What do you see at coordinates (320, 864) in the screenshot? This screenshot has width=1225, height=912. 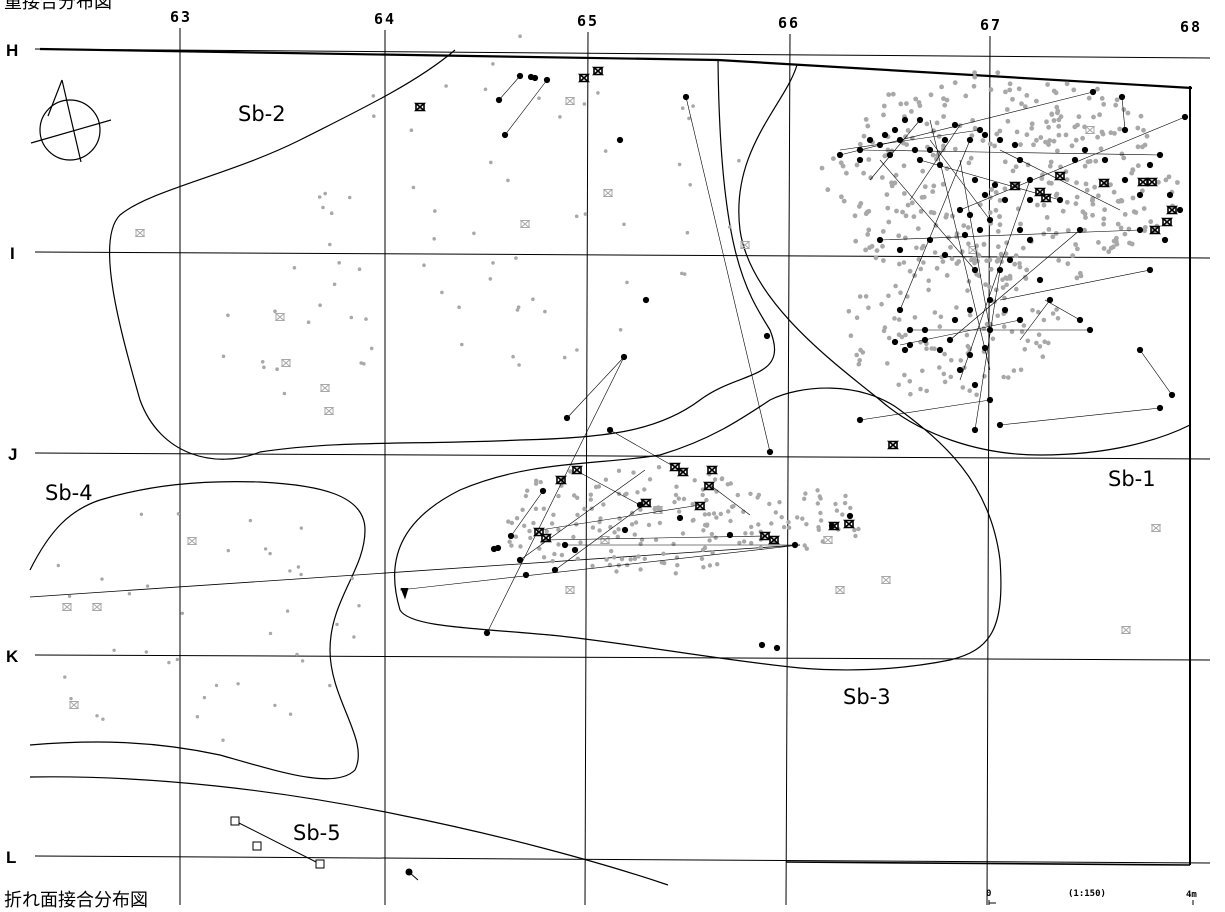 I see `square-marker-icon` at bounding box center [320, 864].